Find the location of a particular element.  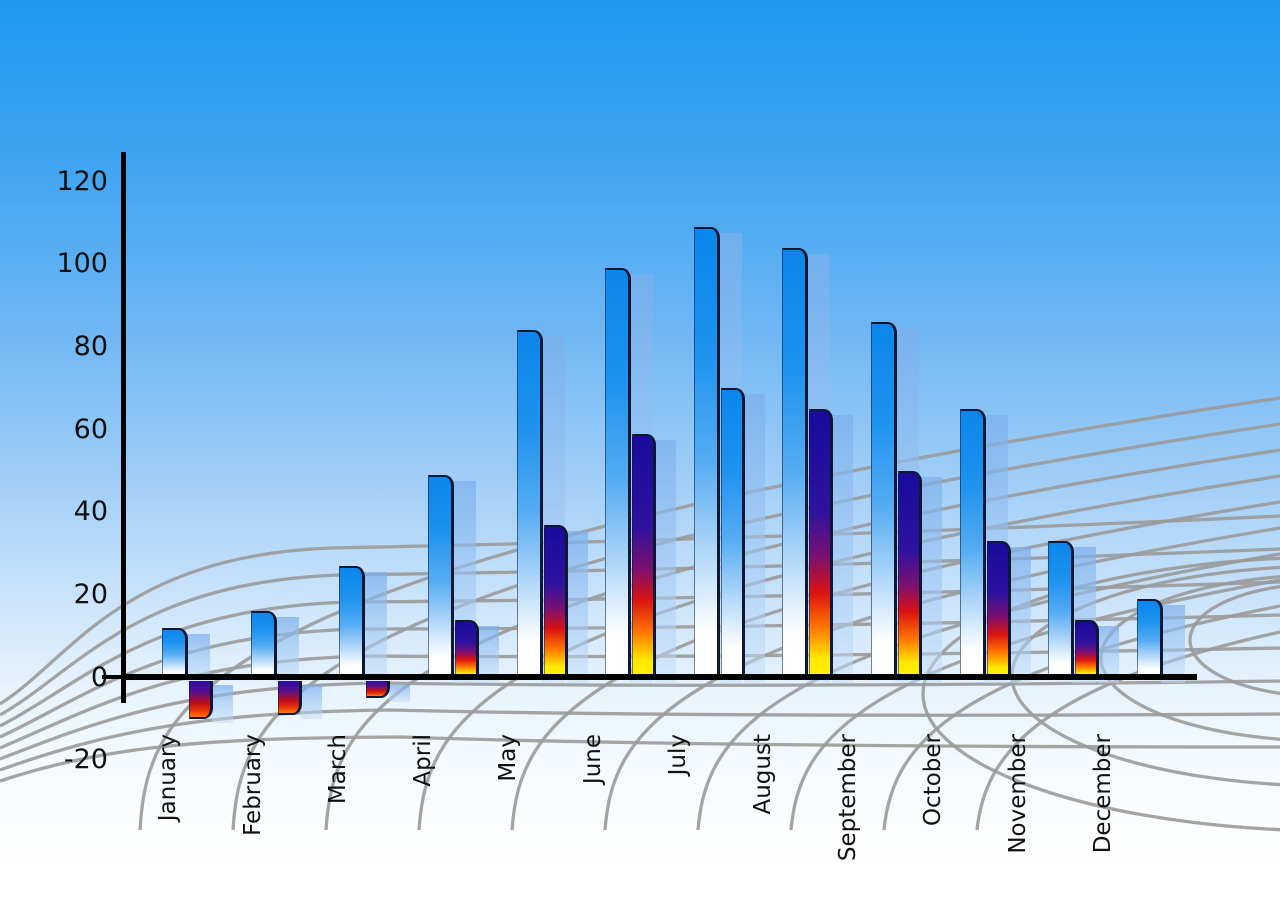

x-tick-label-may: May is located at coordinates (508, 758).